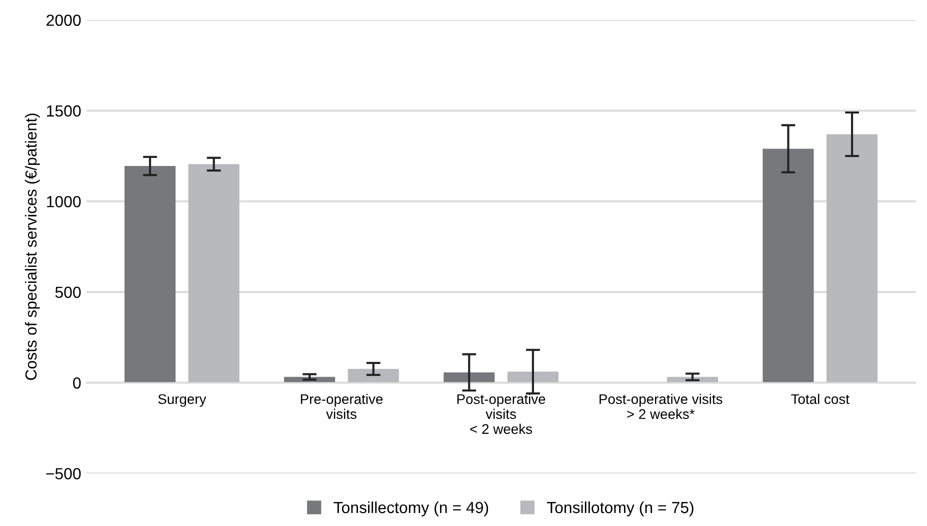 This screenshot has width=927, height=526. Describe the element at coordinates (411, 508) in the screenshot. I see `legend-label: Tonsillectomy (n = 49)` at that location.